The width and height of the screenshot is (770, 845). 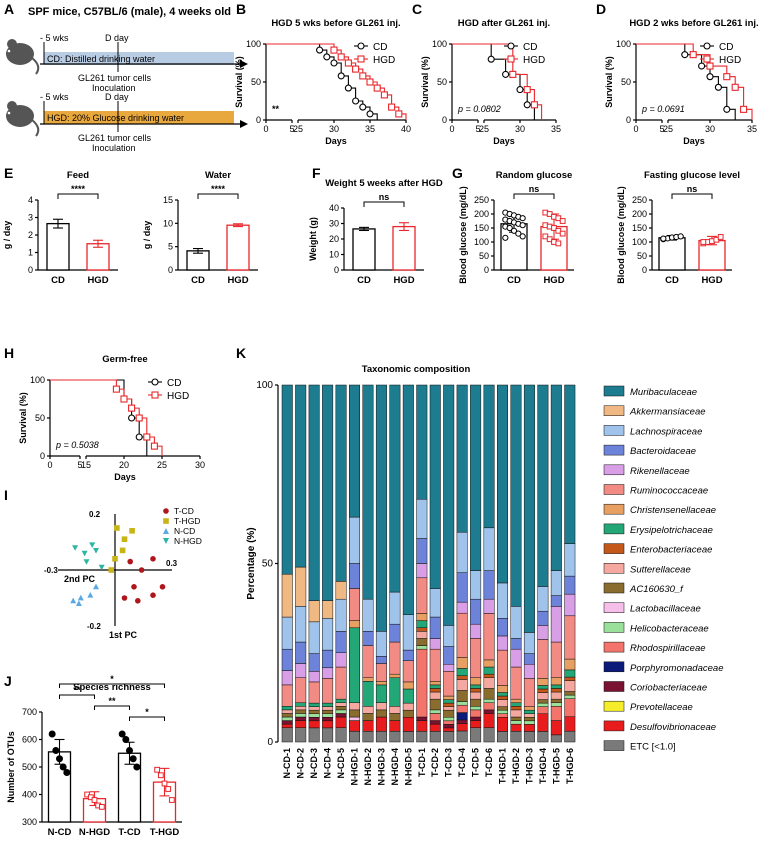 I want to click on y-axis-label: Number of OTUs, so click(x=11, y=767).